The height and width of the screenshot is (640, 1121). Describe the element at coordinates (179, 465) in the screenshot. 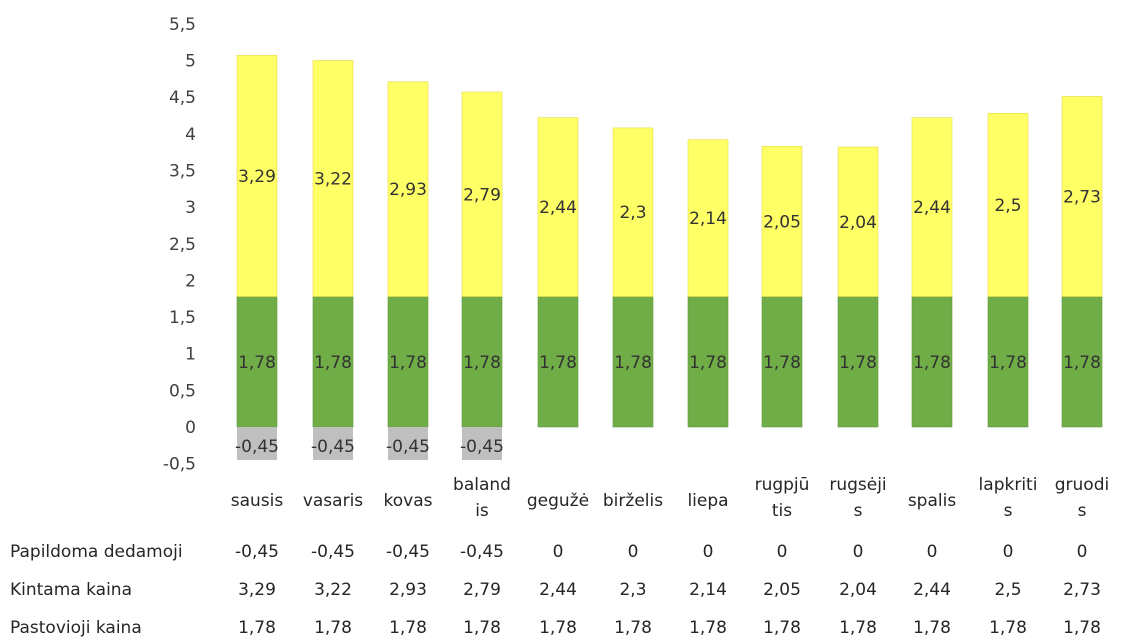

I see `y-tick-label: -0,5` at that location.